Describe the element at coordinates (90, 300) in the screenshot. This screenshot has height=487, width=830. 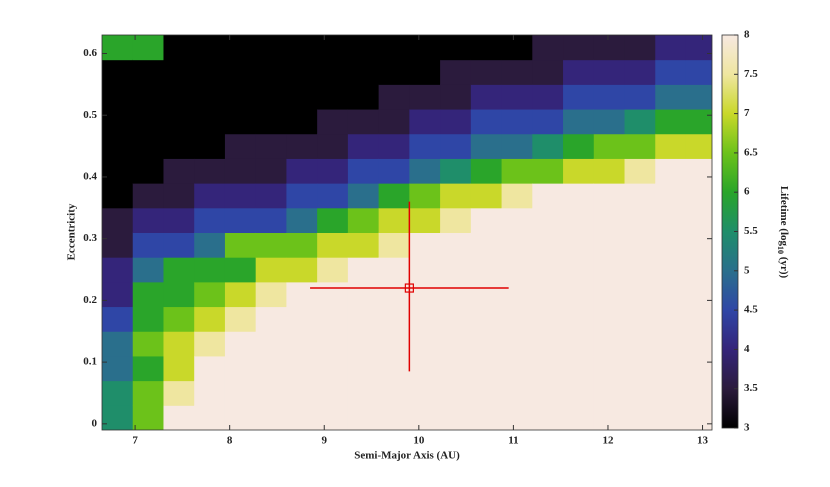
I see `y-tick-label: 0.2` at that location.